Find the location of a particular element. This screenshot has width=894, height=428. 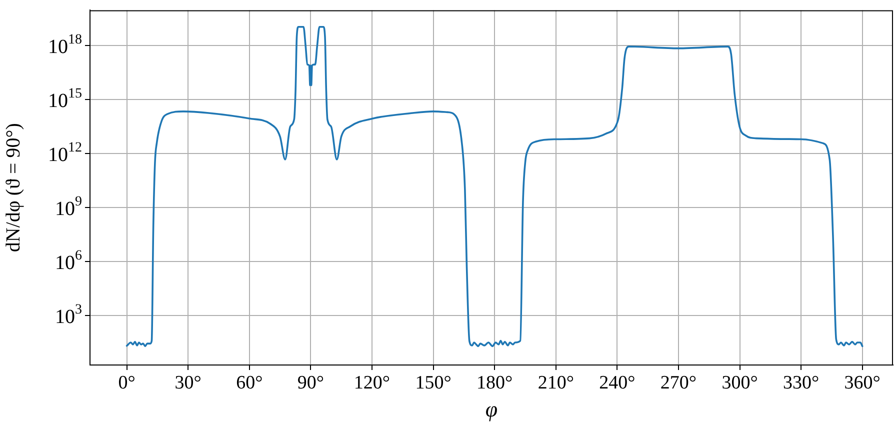

x-tick-label: 180° is located at coordinates (494, 383).